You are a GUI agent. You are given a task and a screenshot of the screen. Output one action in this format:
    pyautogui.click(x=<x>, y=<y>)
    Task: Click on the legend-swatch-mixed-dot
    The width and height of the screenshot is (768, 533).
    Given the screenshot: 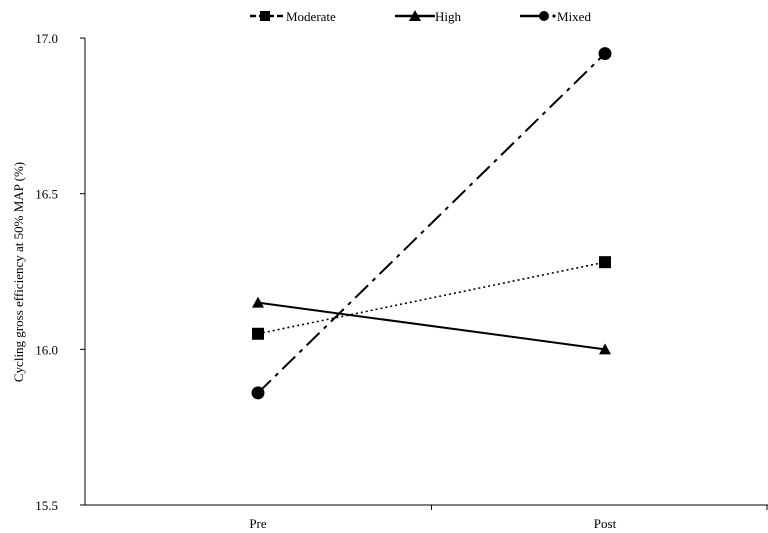 What is the action you would take?
    pyautogui.click(x=554, y=16)
    